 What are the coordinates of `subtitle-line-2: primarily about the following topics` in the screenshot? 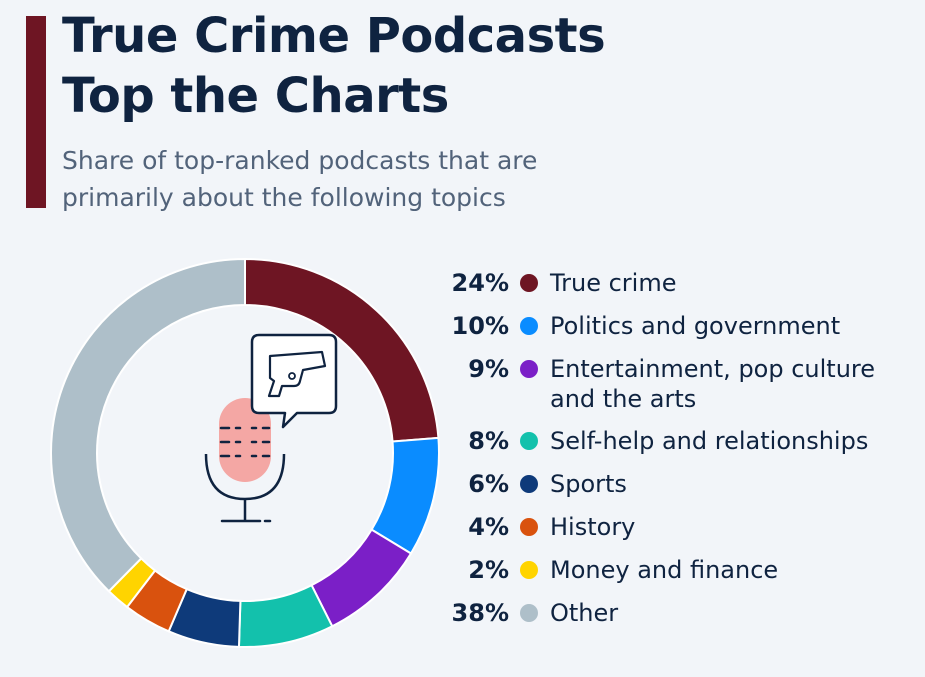 It's located at (284, 197).